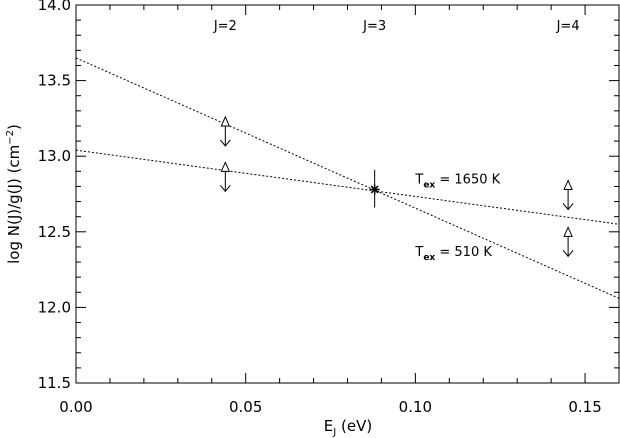 The width and height of the screenshot is (620, 438). I want to click on detection-point, so click(374, 188).